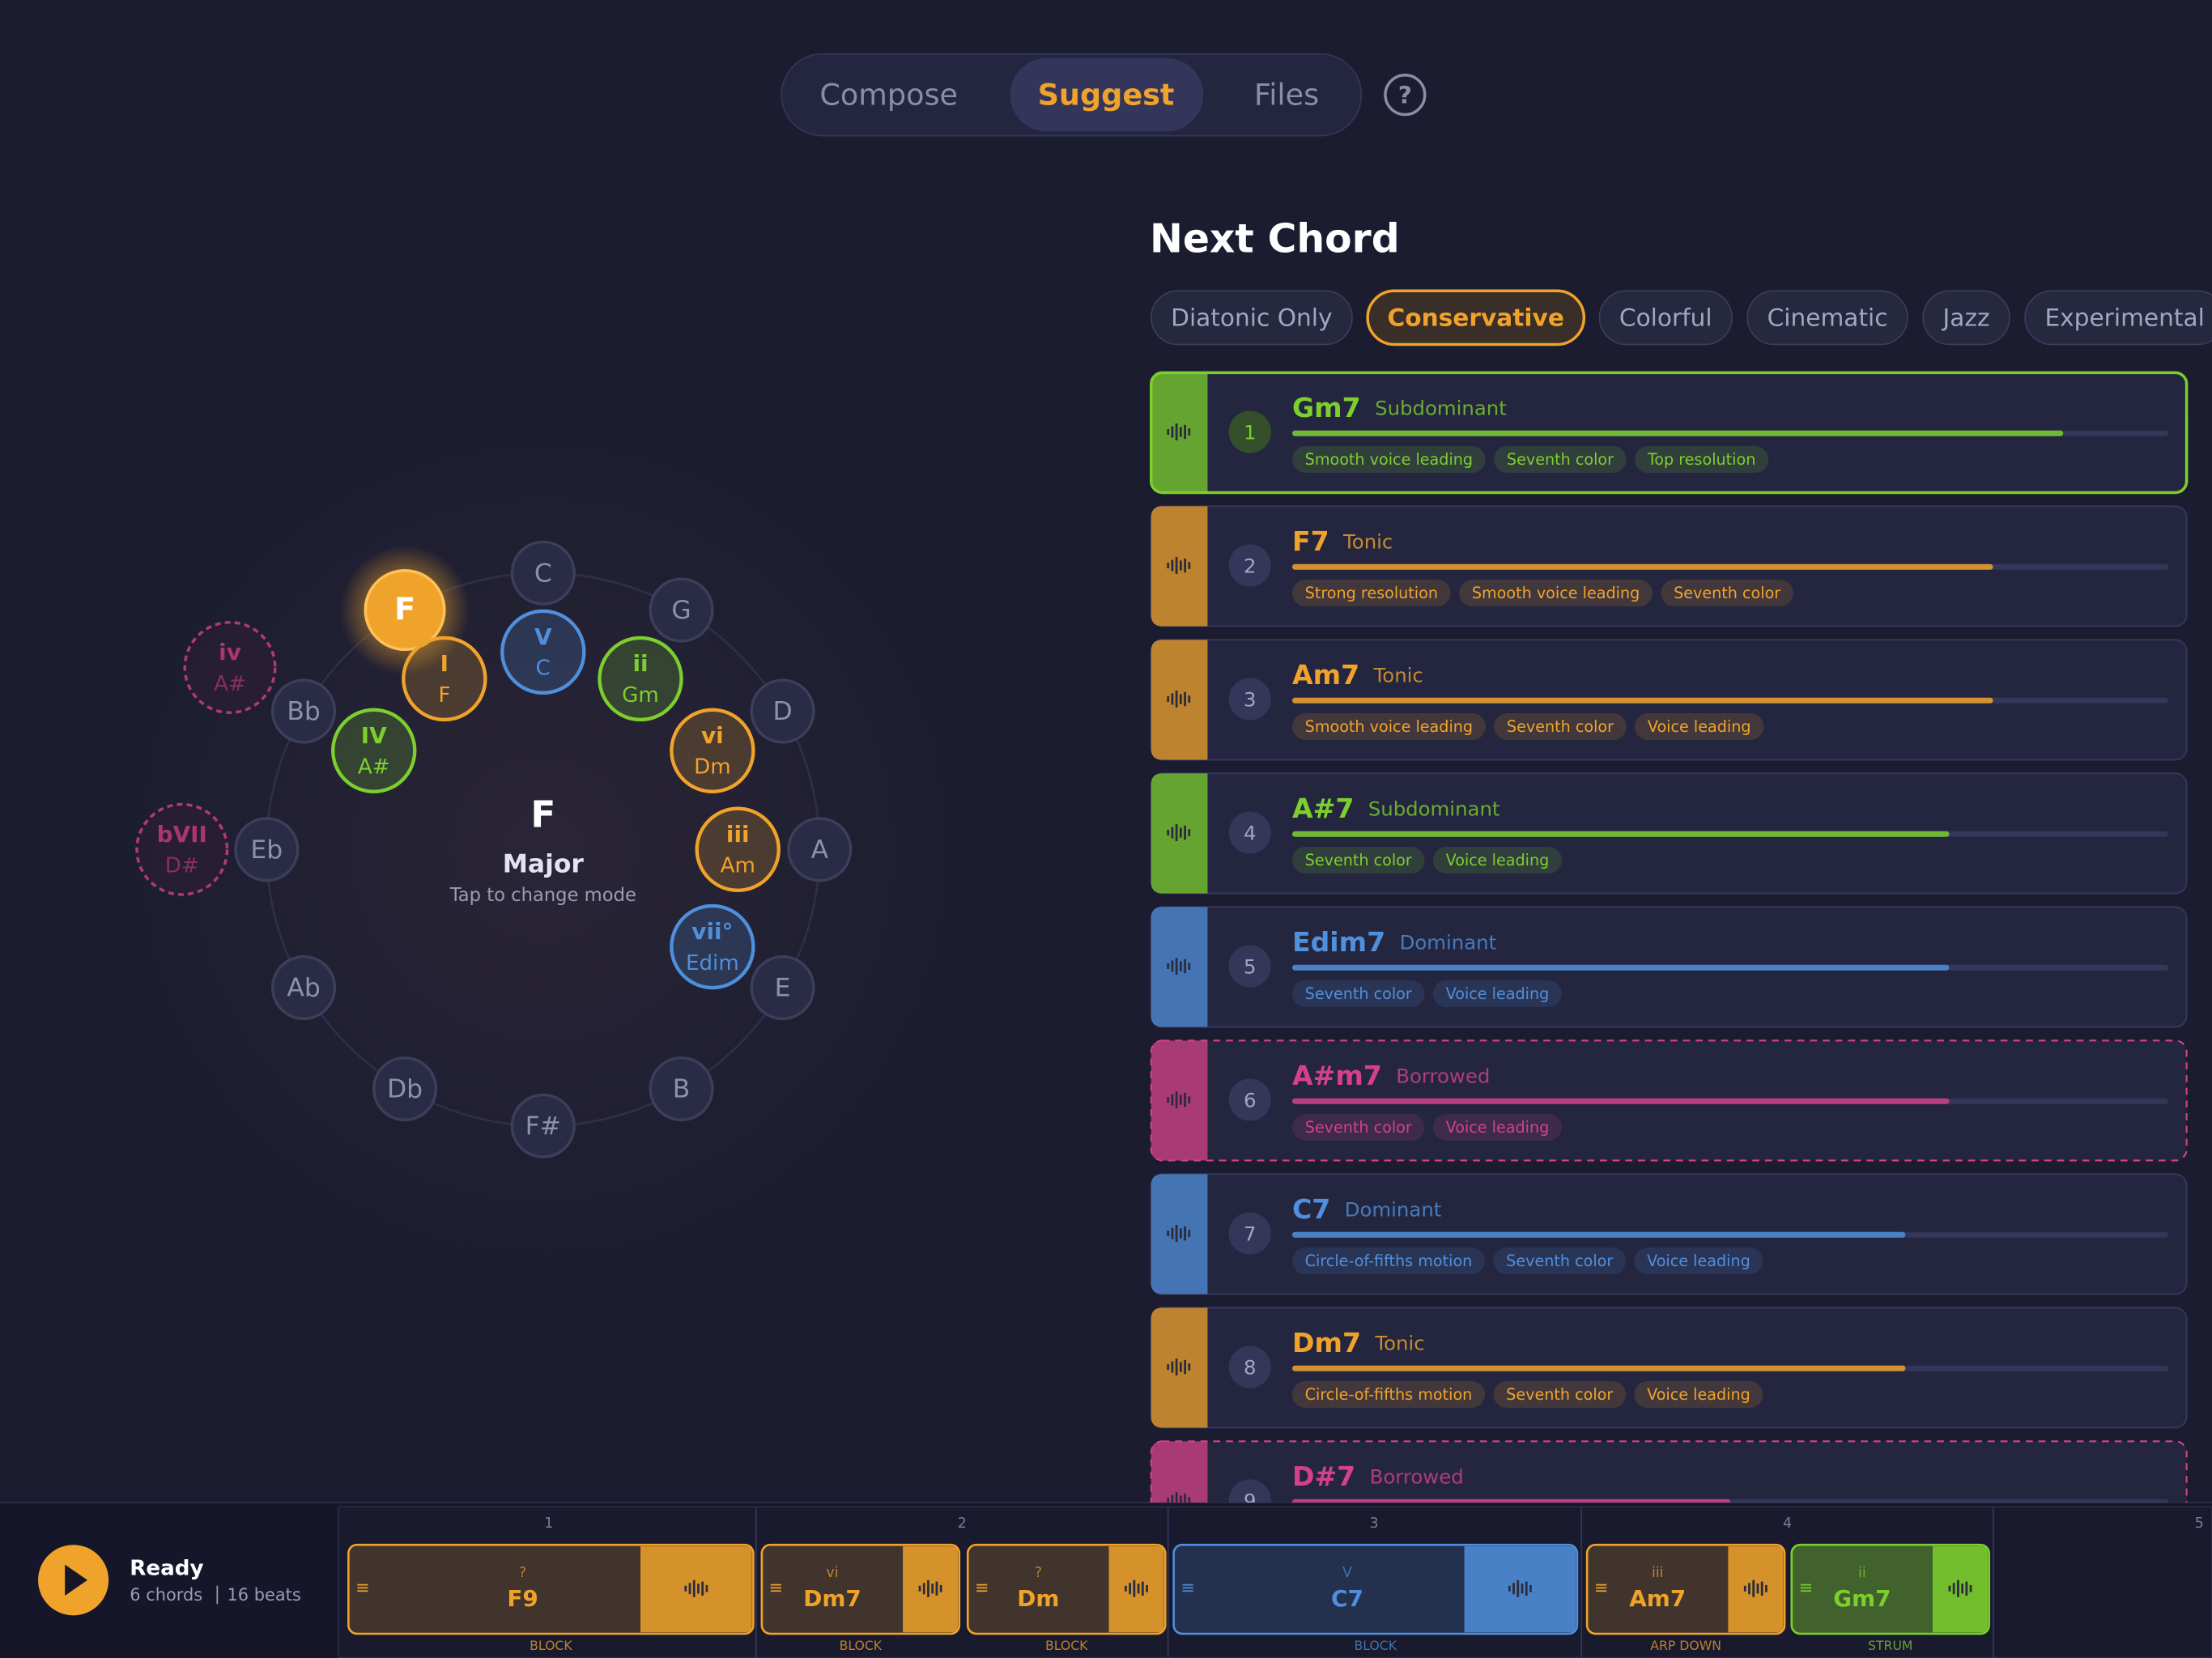 This screenshot has height=1658, width=2212. Describe the element at coordinates (1179, 700) in the screenshot. I see `card-tab` at that location.